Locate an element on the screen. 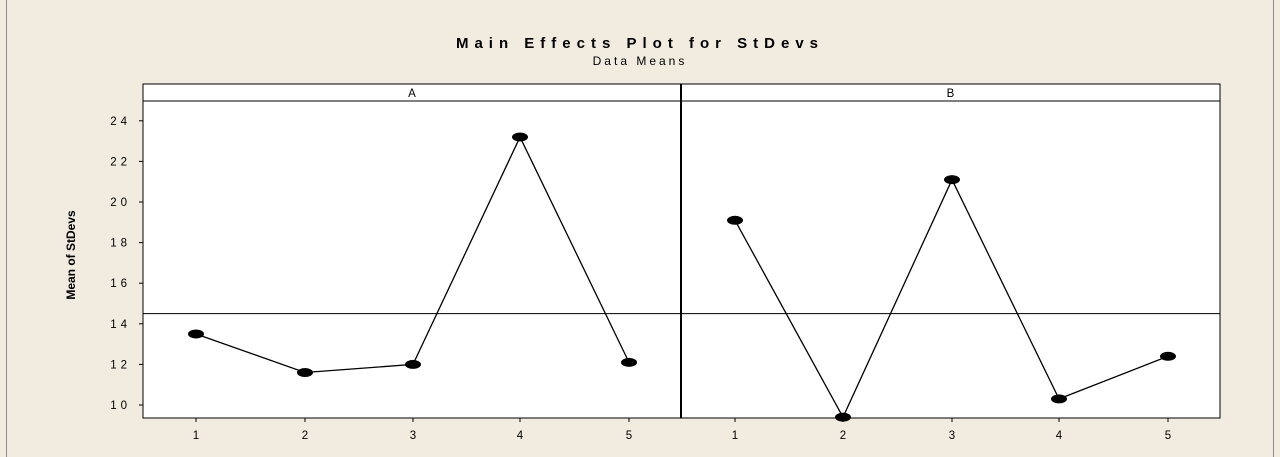 This screenshot has height=457, width=1280. y-axis-label: Mean of StDevs is located at coordinates (71, 255).